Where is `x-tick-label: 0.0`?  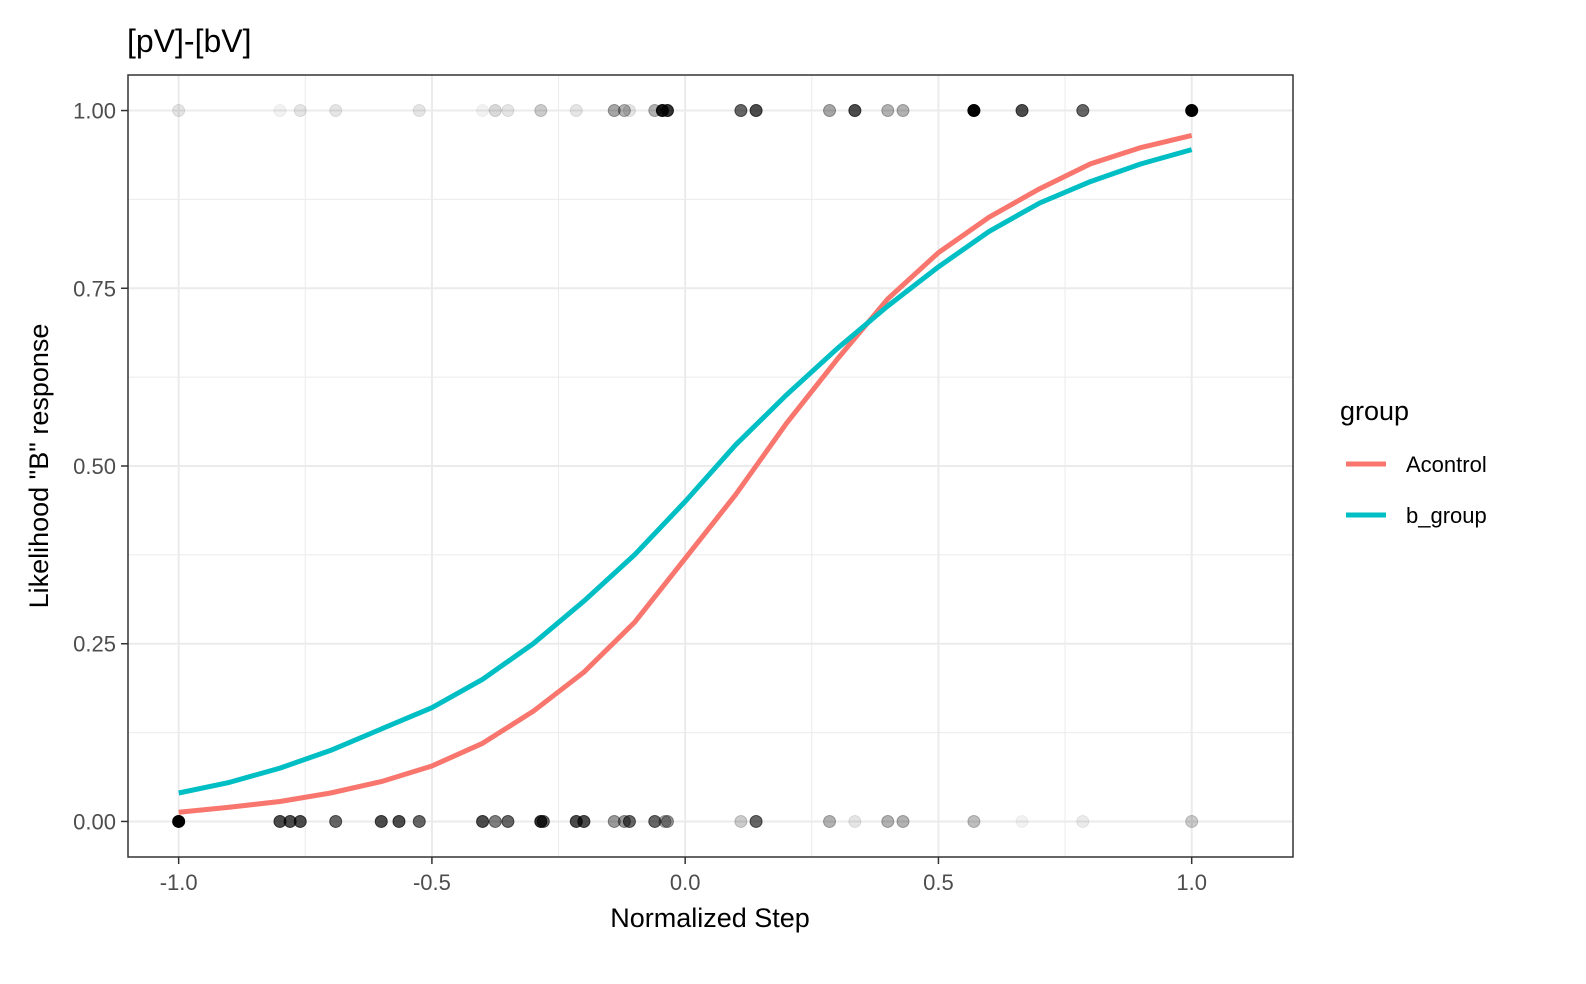 x-tick-label: 0.0 is located at coordinates (685, 882).